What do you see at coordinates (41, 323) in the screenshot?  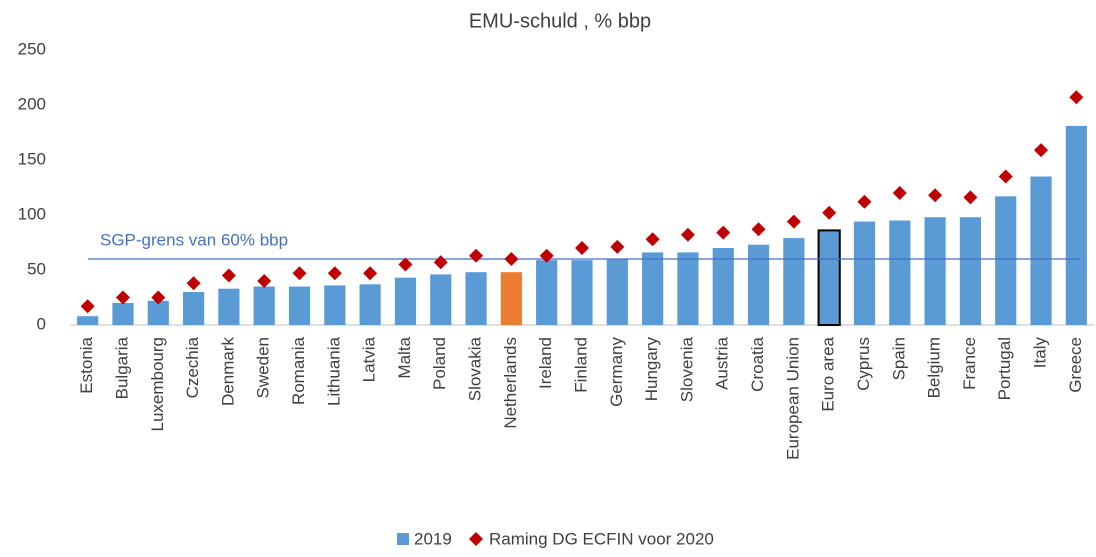 I see `y-tick-label: 0` at bounding box center [41, 323].